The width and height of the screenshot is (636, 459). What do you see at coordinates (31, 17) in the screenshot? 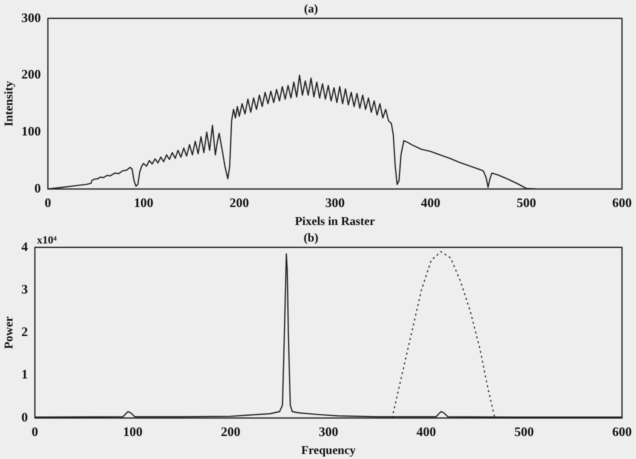
I see `y-tick-label: 300` at bounding box center [31, 17].